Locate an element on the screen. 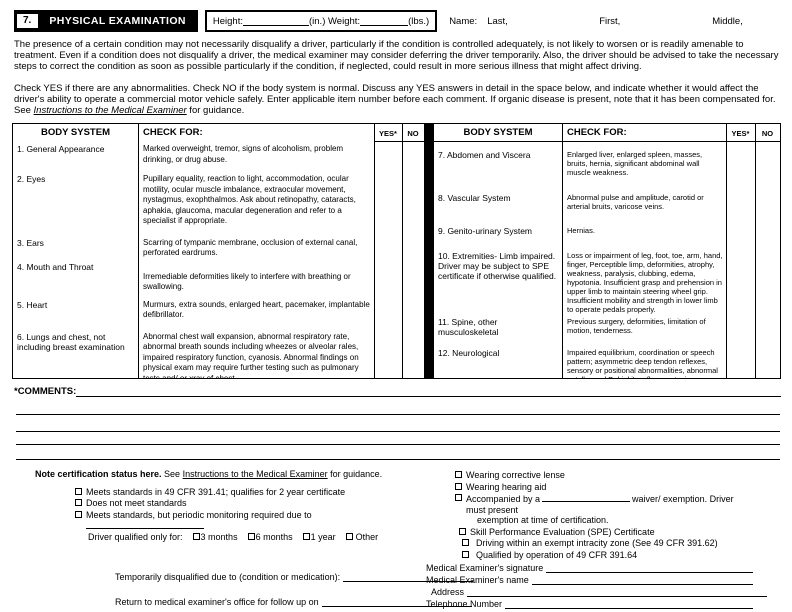  checkbox-spe-certificate is located at coordinates (462, 531).